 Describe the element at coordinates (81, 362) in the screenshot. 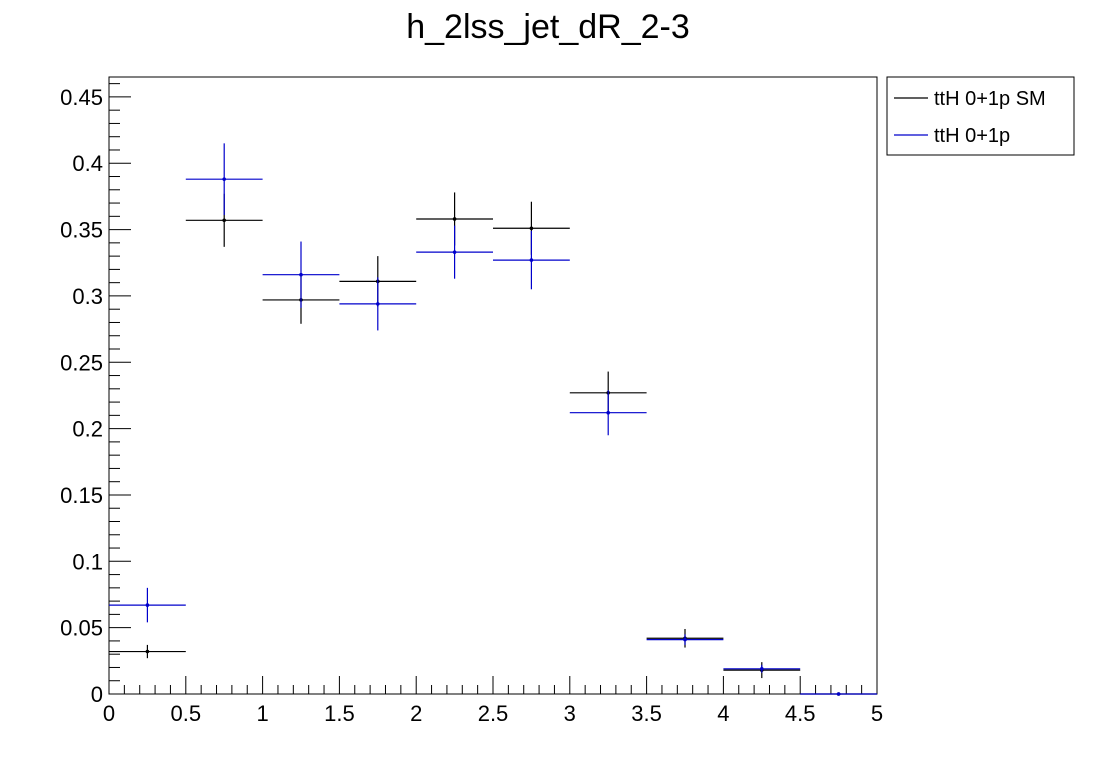

I see `y-tick-label: 0.25` at that location.